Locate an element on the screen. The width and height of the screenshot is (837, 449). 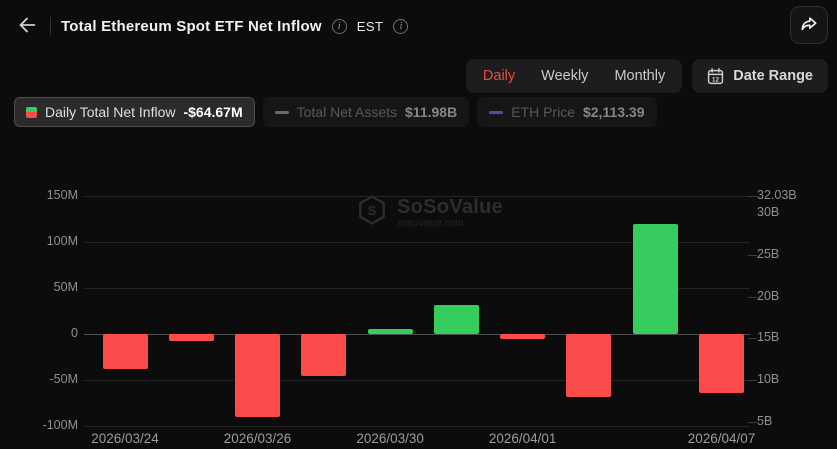
page-title: Total Ethereum Spot ETF Net Inflow is located at coordinates (191, 26).